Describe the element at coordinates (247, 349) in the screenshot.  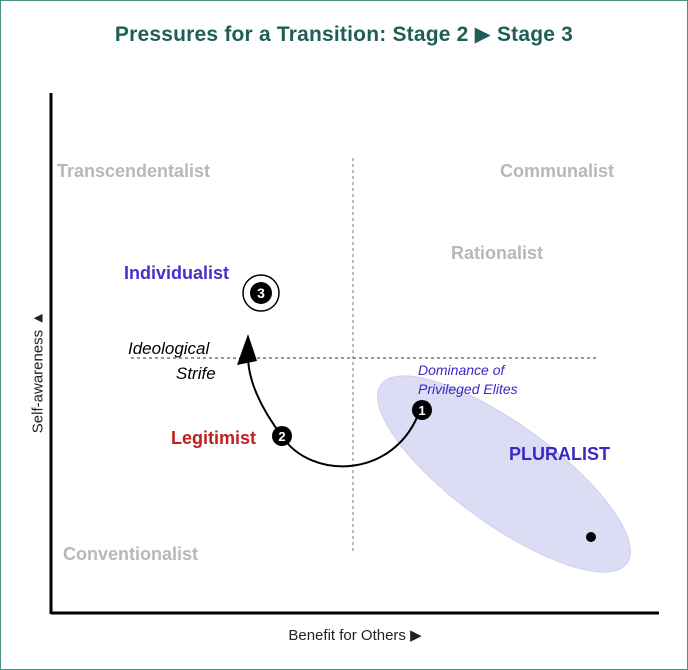
I see `arrow-head` at that location.